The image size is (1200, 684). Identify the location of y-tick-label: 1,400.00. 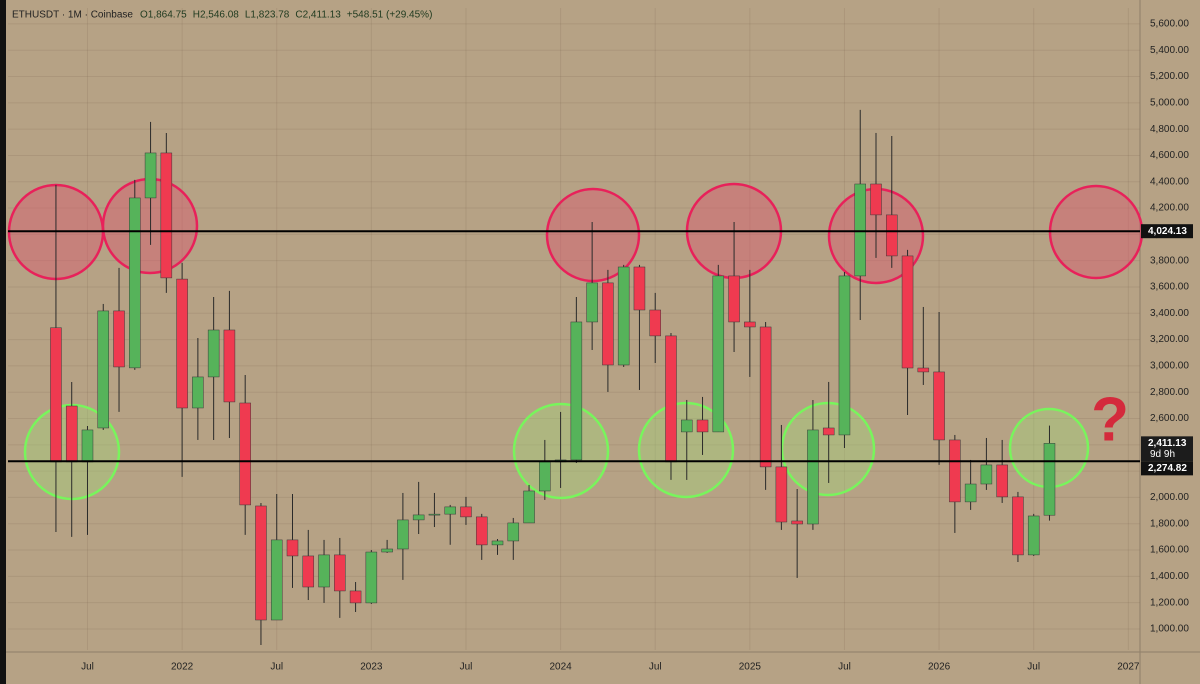
(1169, 576).